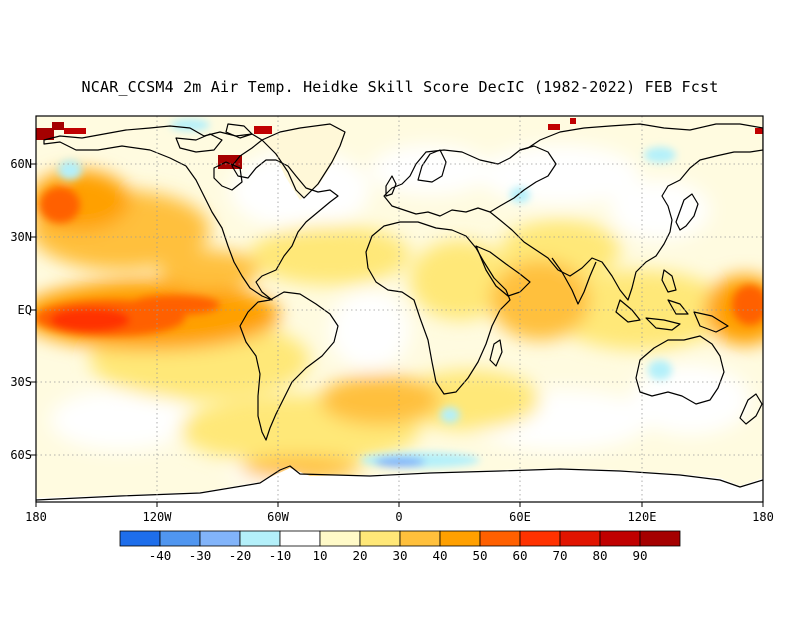 This screenshot has height=618, width=800. Describe the element at coordinates (214, 138) in the screenshot. I see `arctic-islands-coast` at that location.